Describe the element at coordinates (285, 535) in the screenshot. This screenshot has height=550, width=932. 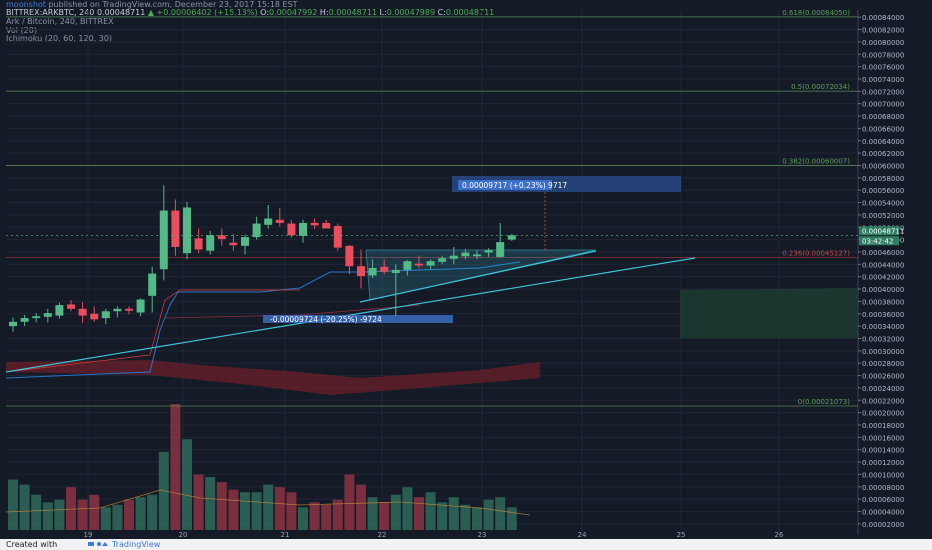
I see `x-tick-label: 21` at that location.